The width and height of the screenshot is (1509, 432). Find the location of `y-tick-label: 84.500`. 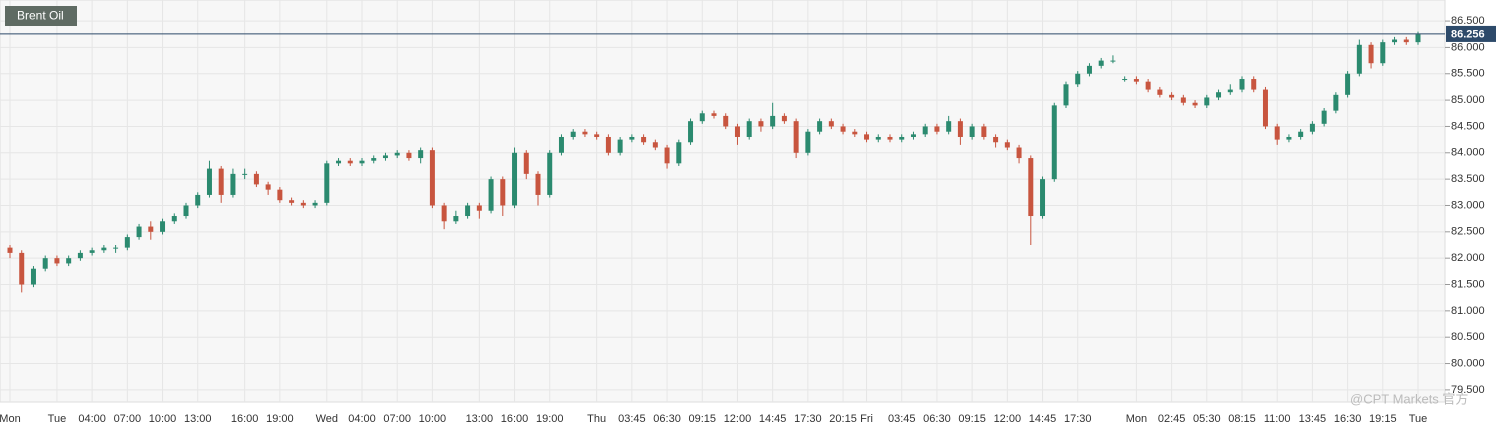

y-tick-label: 84.500 is located at coordinates (1468, 126).